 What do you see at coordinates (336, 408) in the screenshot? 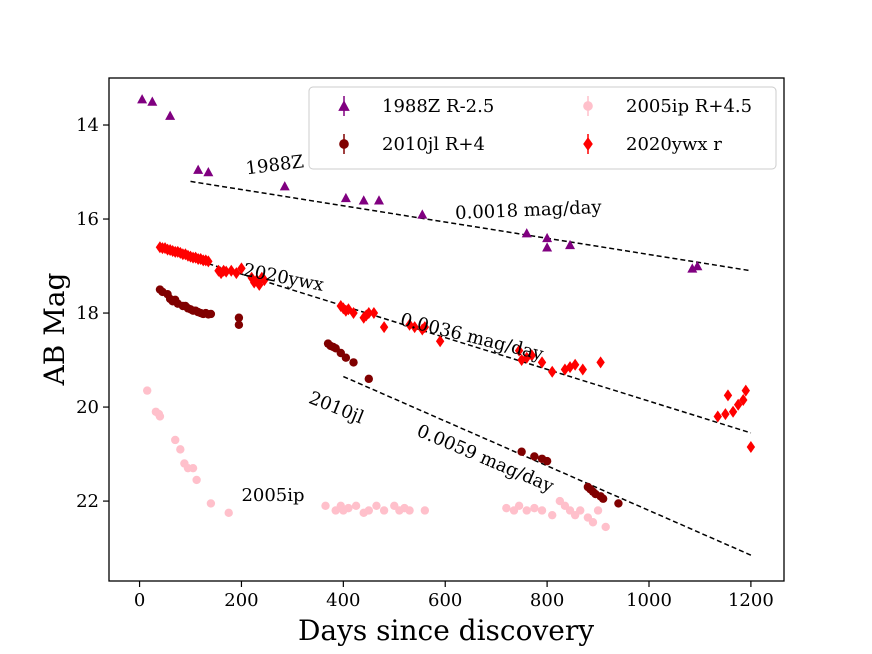
I see `annotation-2010jl: 2010jl` at bounding box center [336, 408].